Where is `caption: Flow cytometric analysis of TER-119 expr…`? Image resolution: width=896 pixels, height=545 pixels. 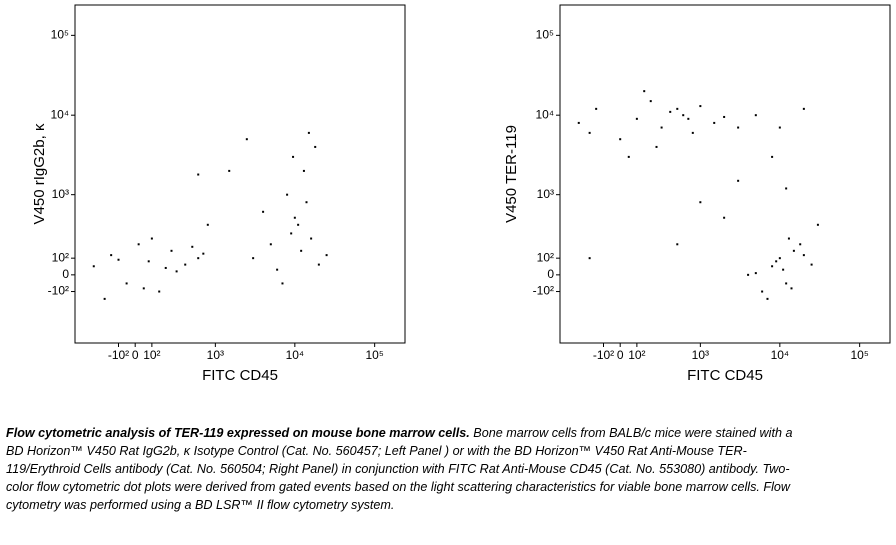 caption: Flow cytometric analysis of TER-119 expr… is located at coordinates (406, 469).